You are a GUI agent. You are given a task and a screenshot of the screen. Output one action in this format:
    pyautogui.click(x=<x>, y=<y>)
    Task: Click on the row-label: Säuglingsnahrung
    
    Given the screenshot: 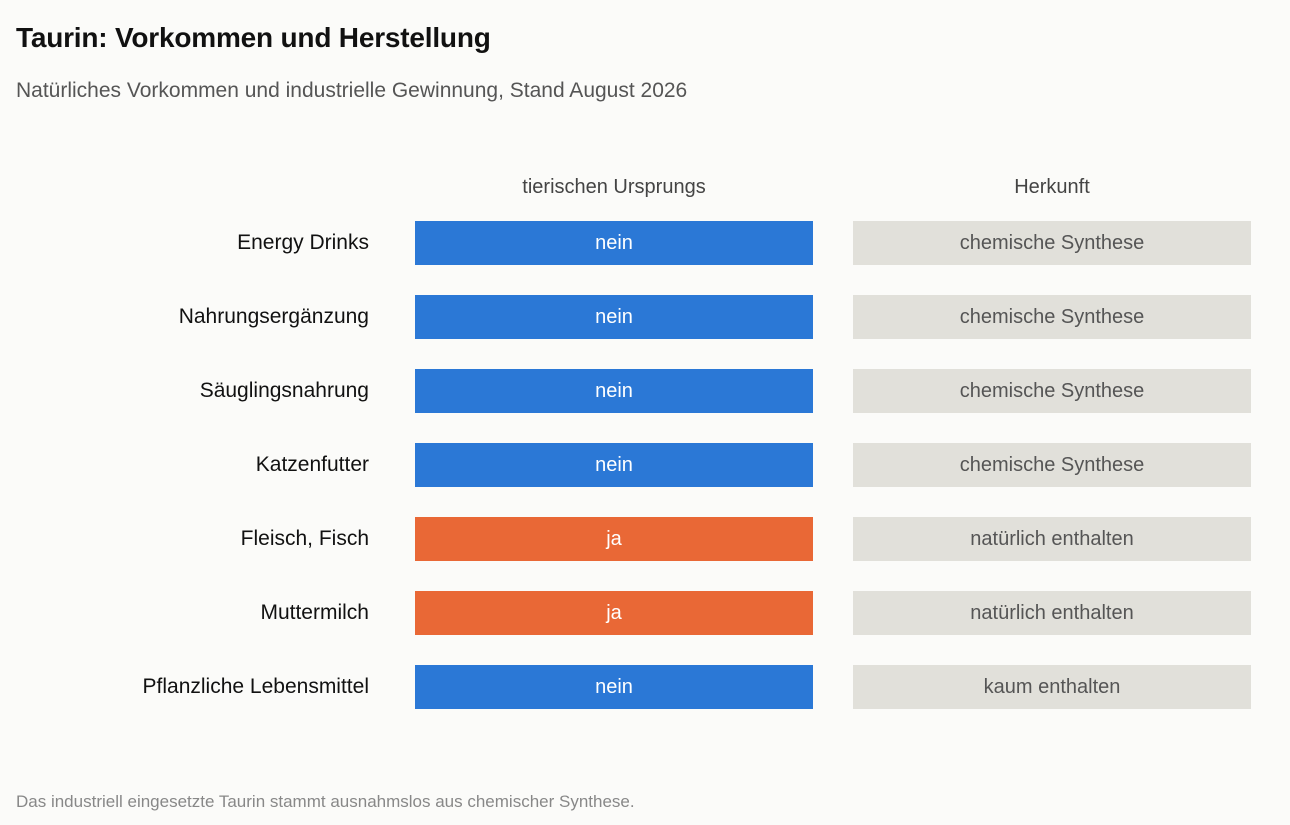 What is the action you would take?
    pyautogui.click(x=284, y=390)
    